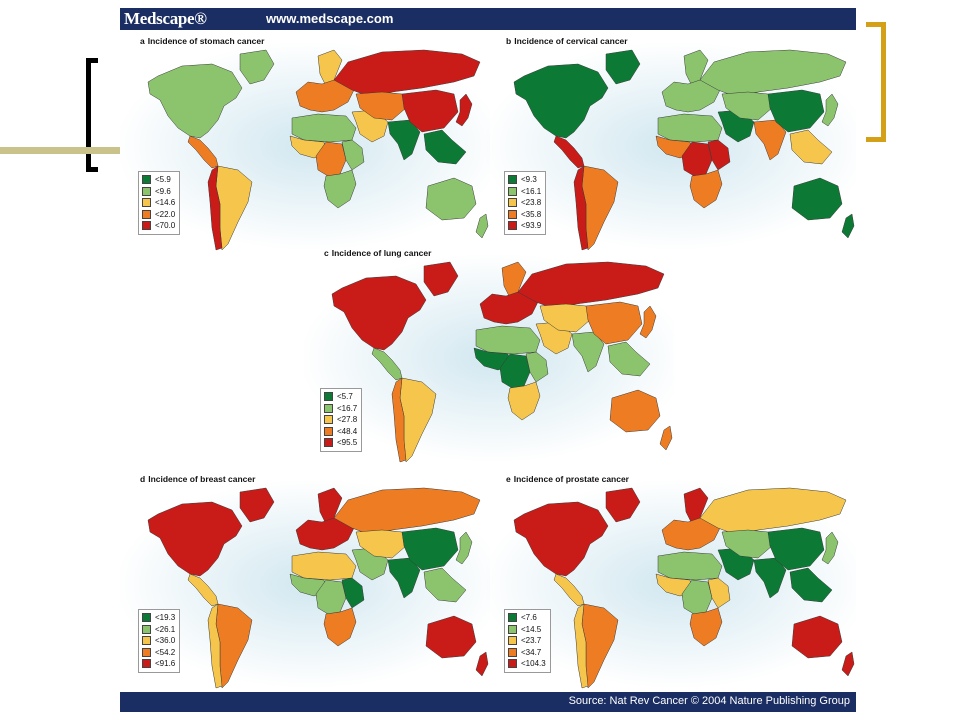 This screenshot has height=720, width=960. What do you see at coordinates (158, 203) in the screenshot?
I see `legend-item: <14.6` at bounding box center [158, 203].